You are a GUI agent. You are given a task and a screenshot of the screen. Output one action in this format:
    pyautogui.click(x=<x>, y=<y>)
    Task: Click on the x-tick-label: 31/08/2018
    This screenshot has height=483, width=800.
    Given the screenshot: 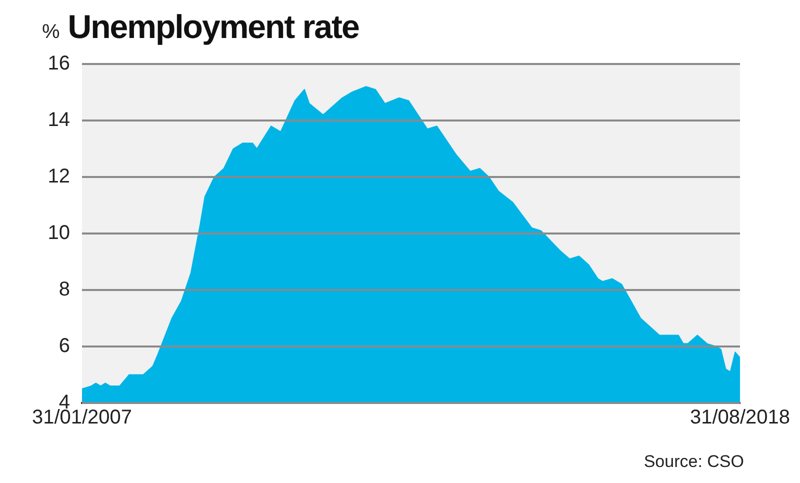 What is the action you would take?
    pyautogui.click(x=740, y=417)
    